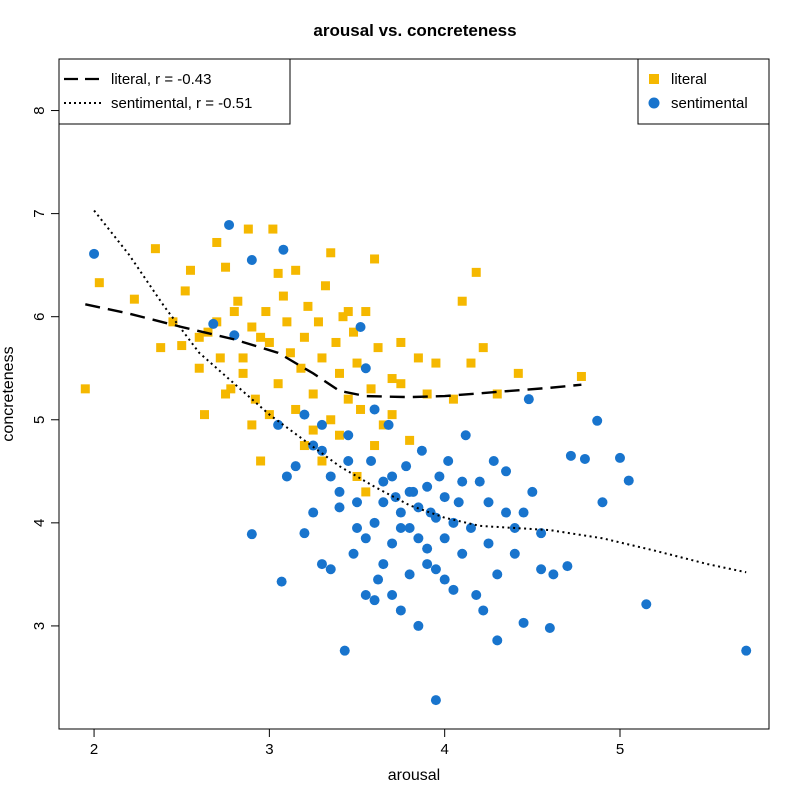  Describe the element at coordinates (445, 749) in the screenshot. I see `x-tick-label: 4` at that location.